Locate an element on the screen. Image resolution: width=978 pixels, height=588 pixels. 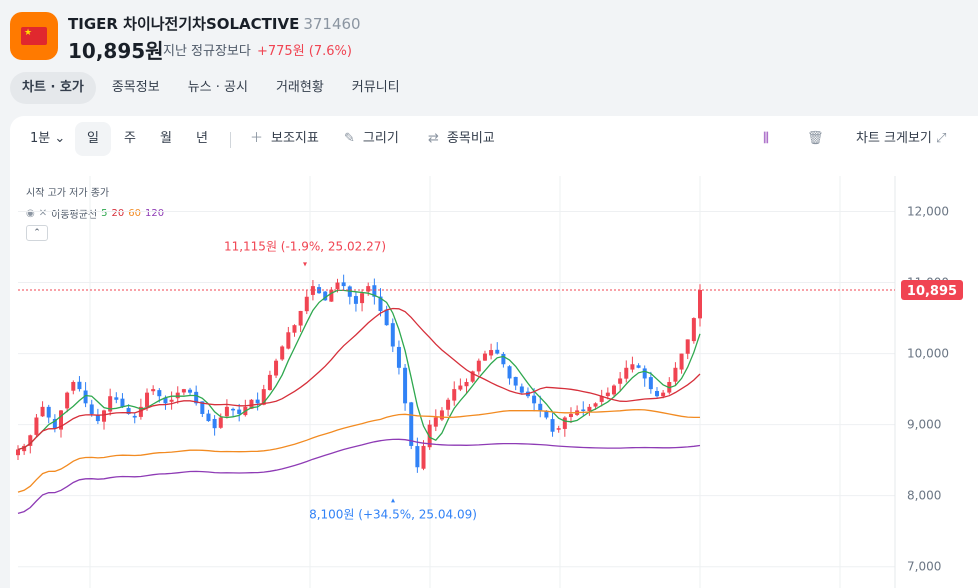
trash-icon: 🗑 is located at coordinates (815, 138).